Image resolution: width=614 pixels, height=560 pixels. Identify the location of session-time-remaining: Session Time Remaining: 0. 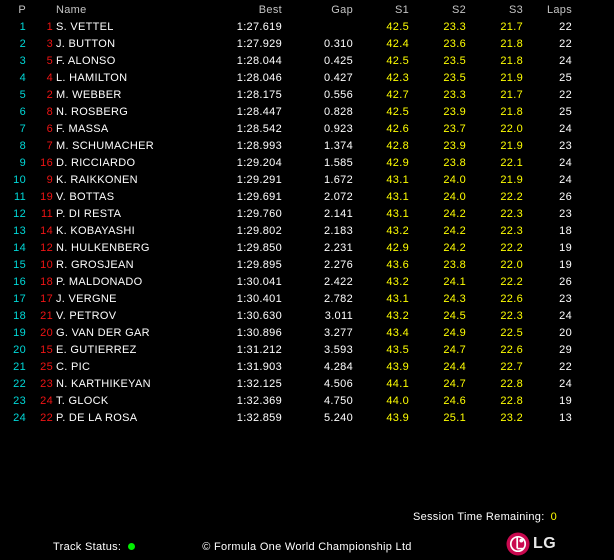
(485, 517).